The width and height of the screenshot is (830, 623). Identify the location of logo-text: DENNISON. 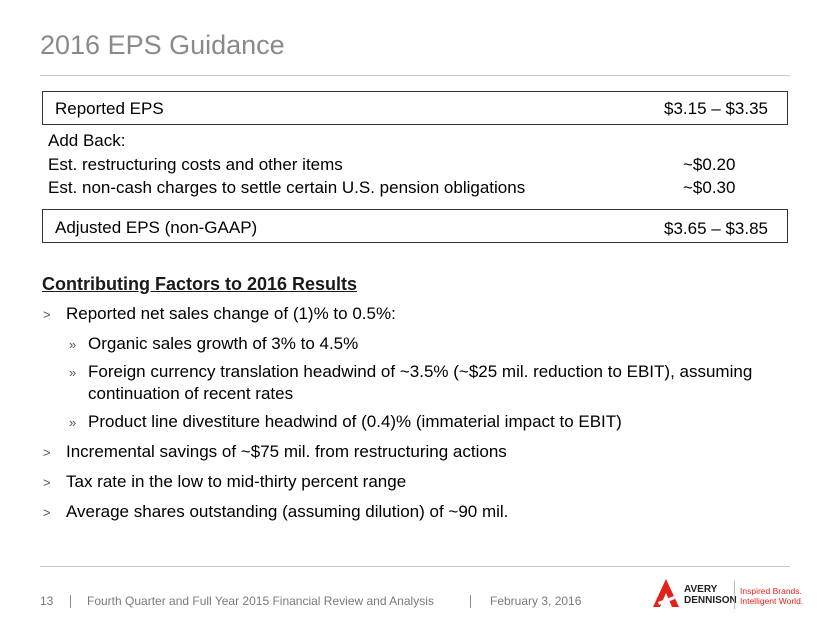
(710, 600).